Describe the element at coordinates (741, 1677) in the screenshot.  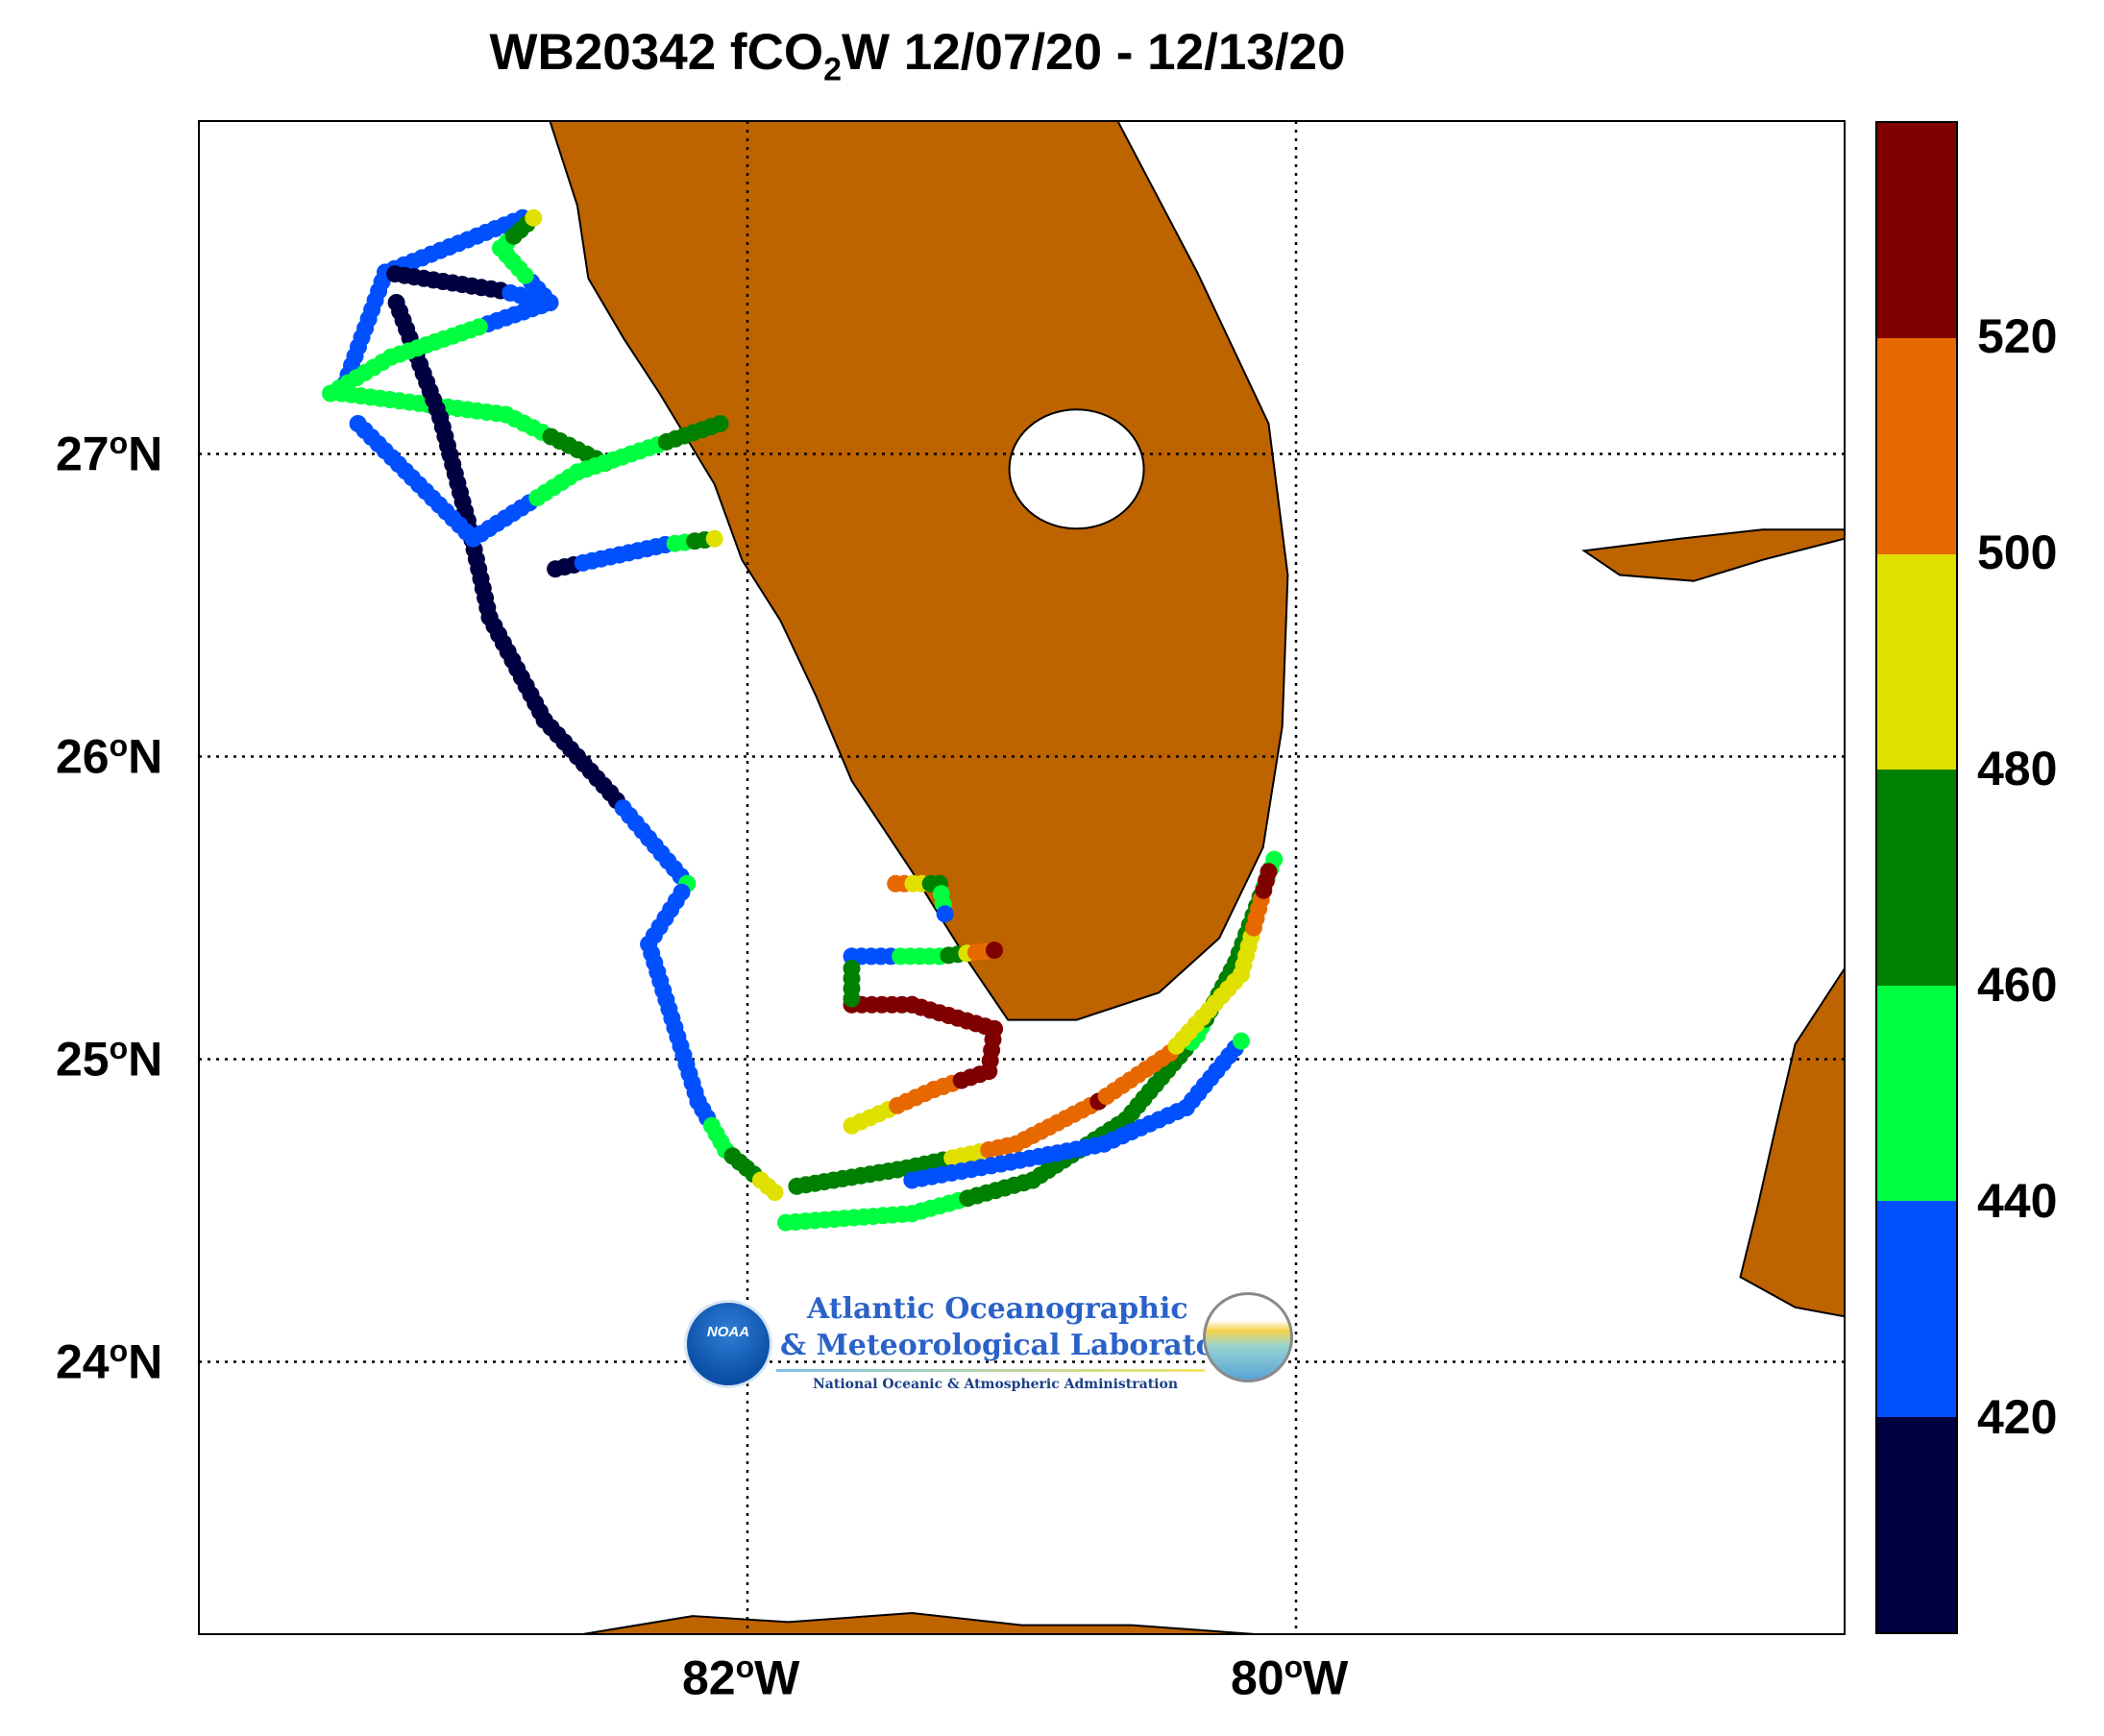
I see `axis-label-82W: 82oW` at that location.